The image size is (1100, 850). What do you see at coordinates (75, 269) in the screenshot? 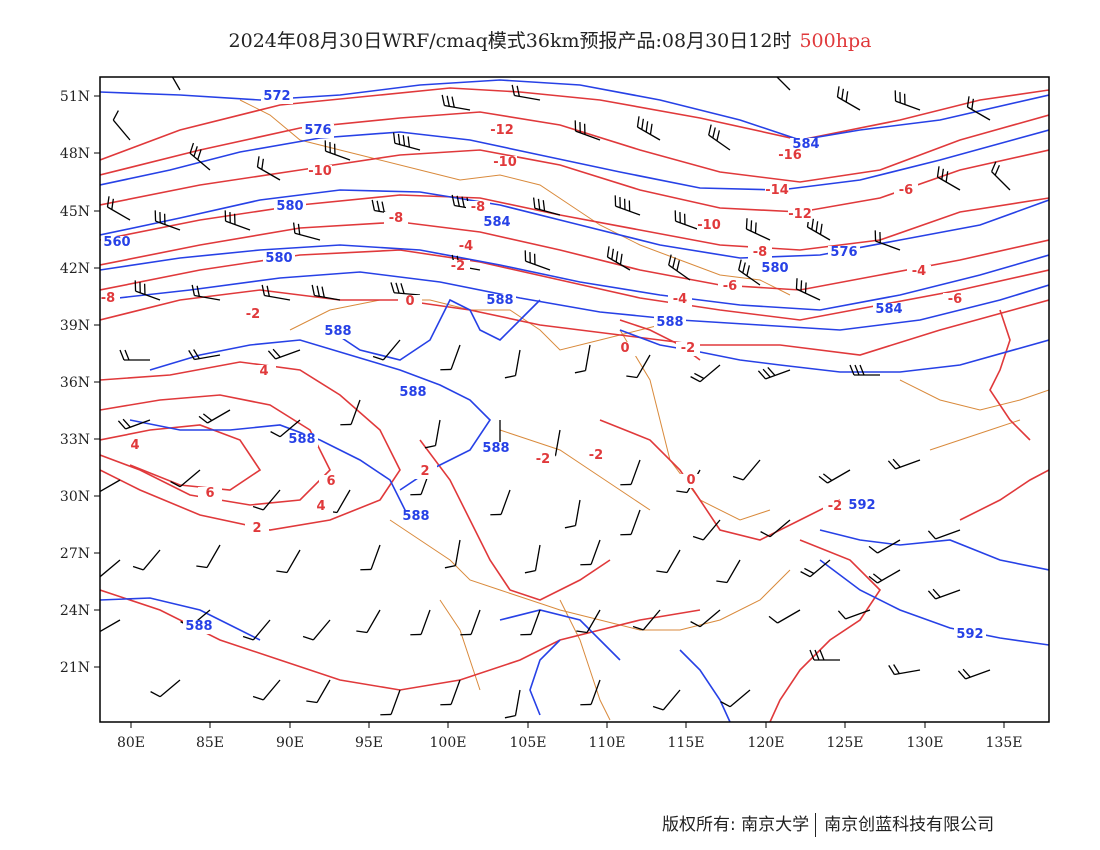
I see `lat-tick-label: 42N` at bounding box center [75, 269].